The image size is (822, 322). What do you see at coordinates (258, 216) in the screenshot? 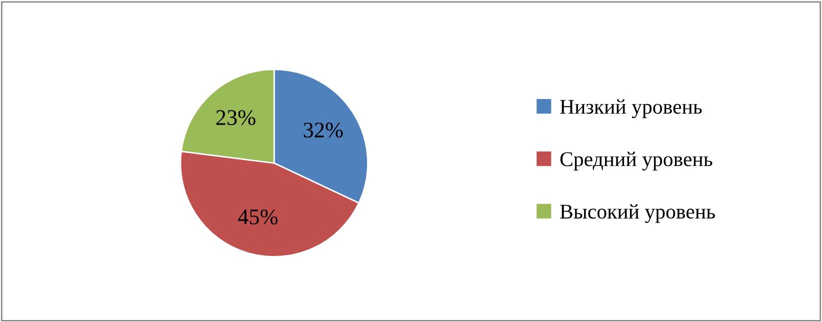
I see `data-label: 45%` at bounding box center [258, 216].